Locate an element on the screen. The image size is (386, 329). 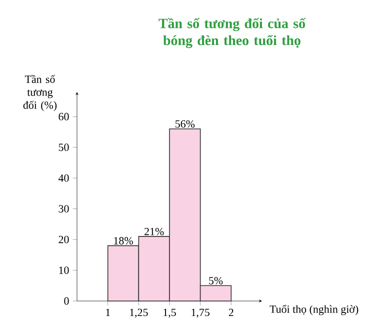
data-label: 5% is located at coordinates (216, 280).